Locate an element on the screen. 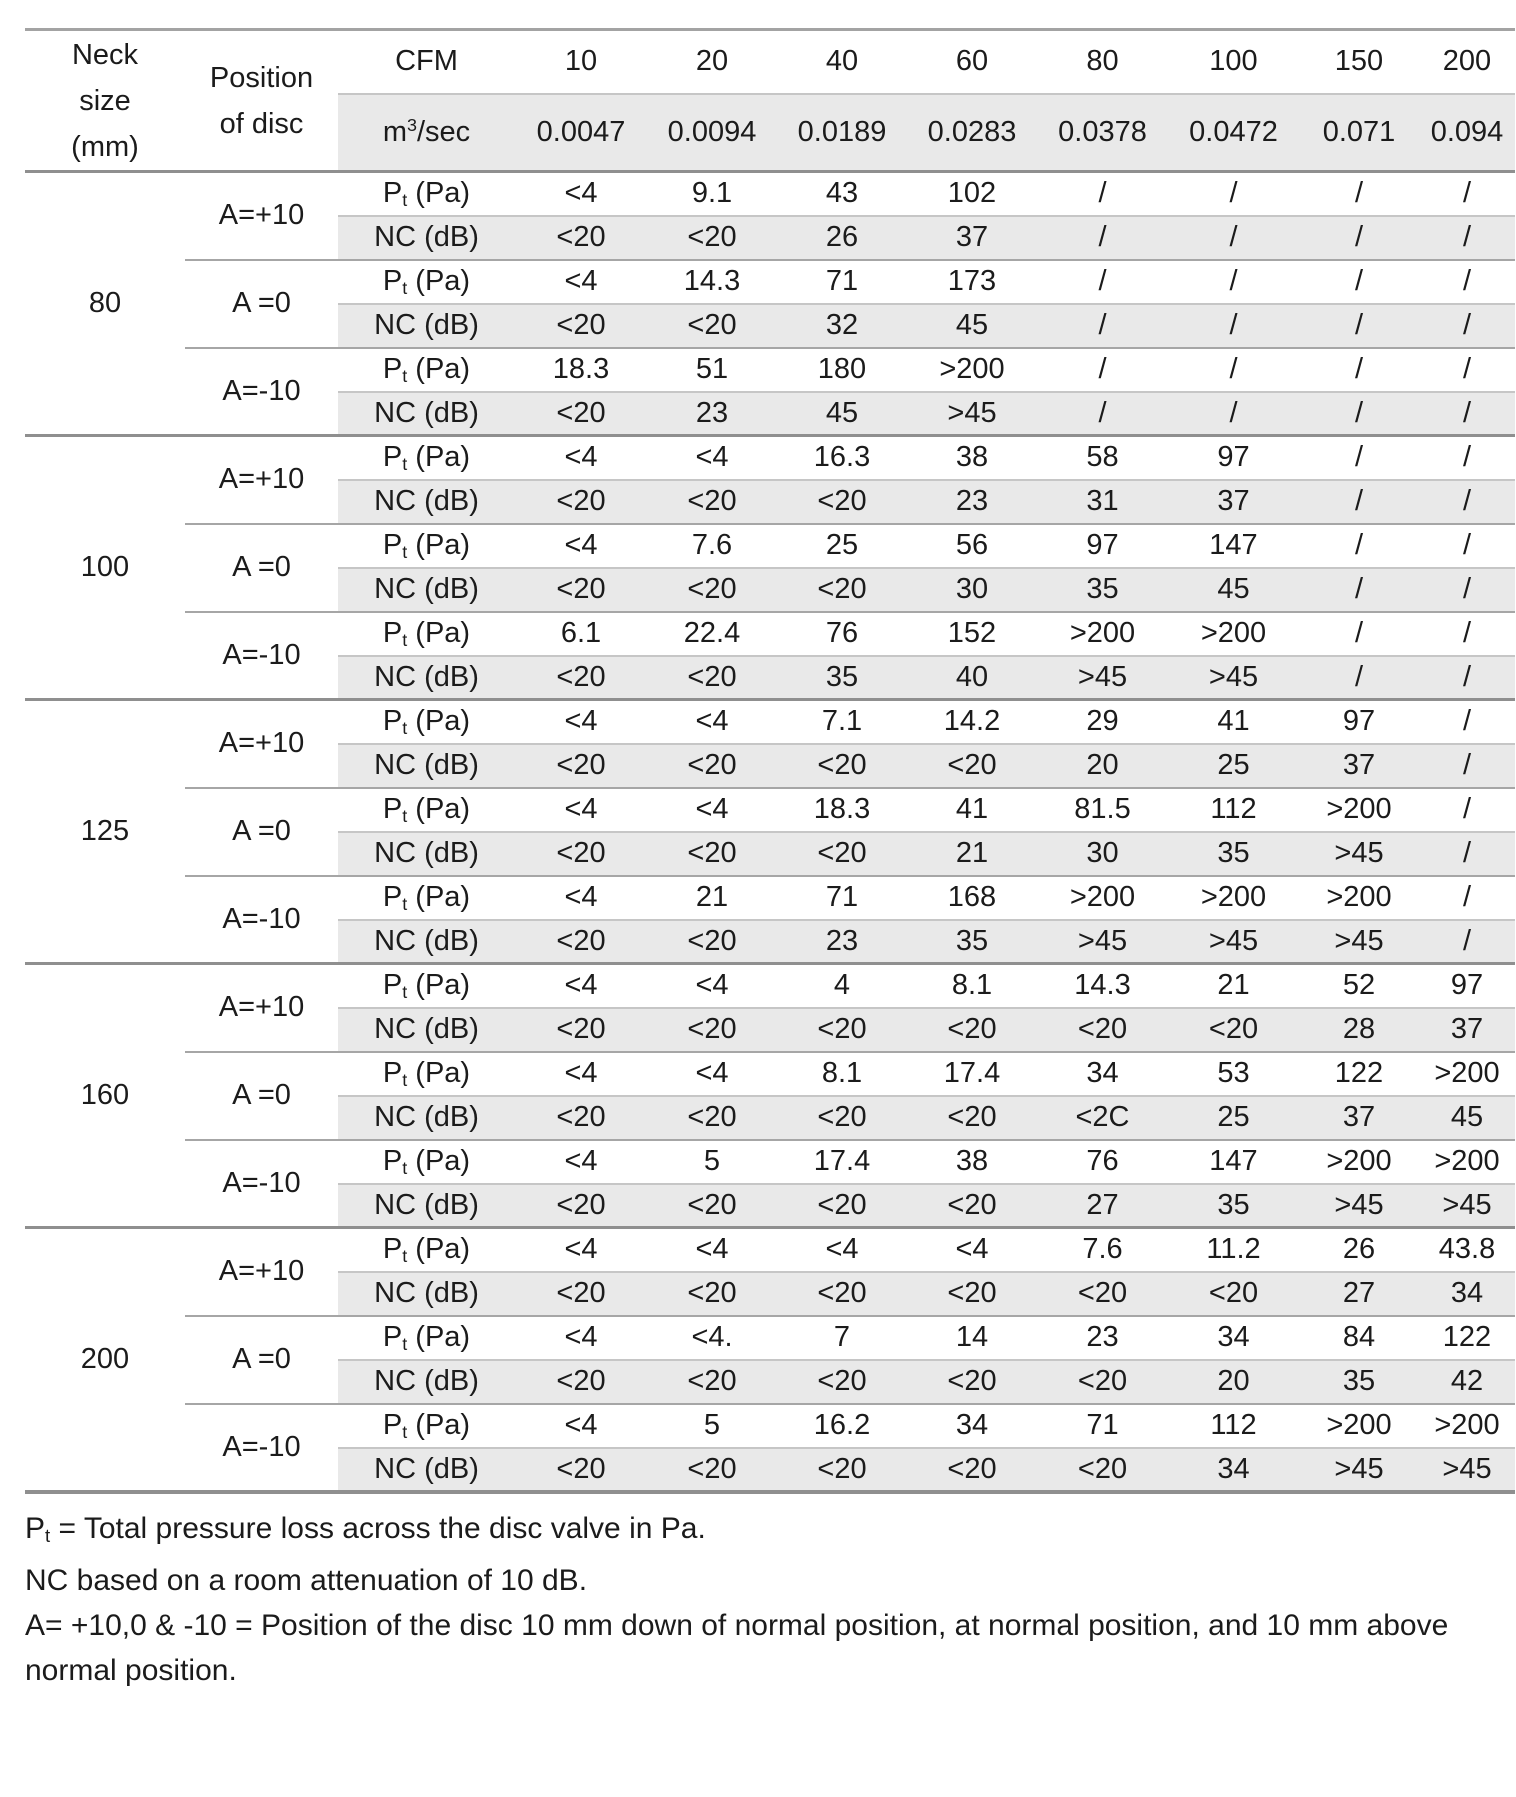 Image resolution: width=1516 pixels, height=1797 pixels. pt-row: A =0 Pt (Pa) <4 <4 18.3 41 81.5 112 >200/ is located at coordinates (770, 831).